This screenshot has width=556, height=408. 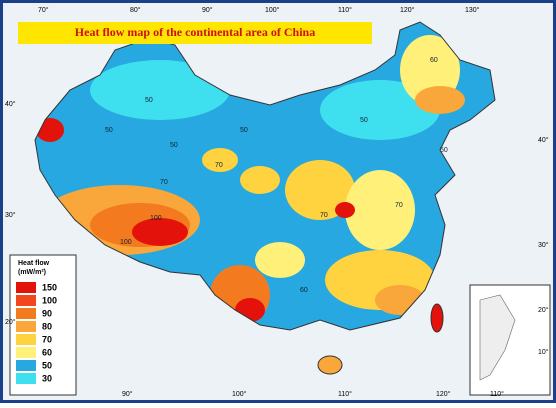 What do you see at coordinates (47, 313) in the screenshot?
I see `legend-label: 90` at bounding box center [47, 313].